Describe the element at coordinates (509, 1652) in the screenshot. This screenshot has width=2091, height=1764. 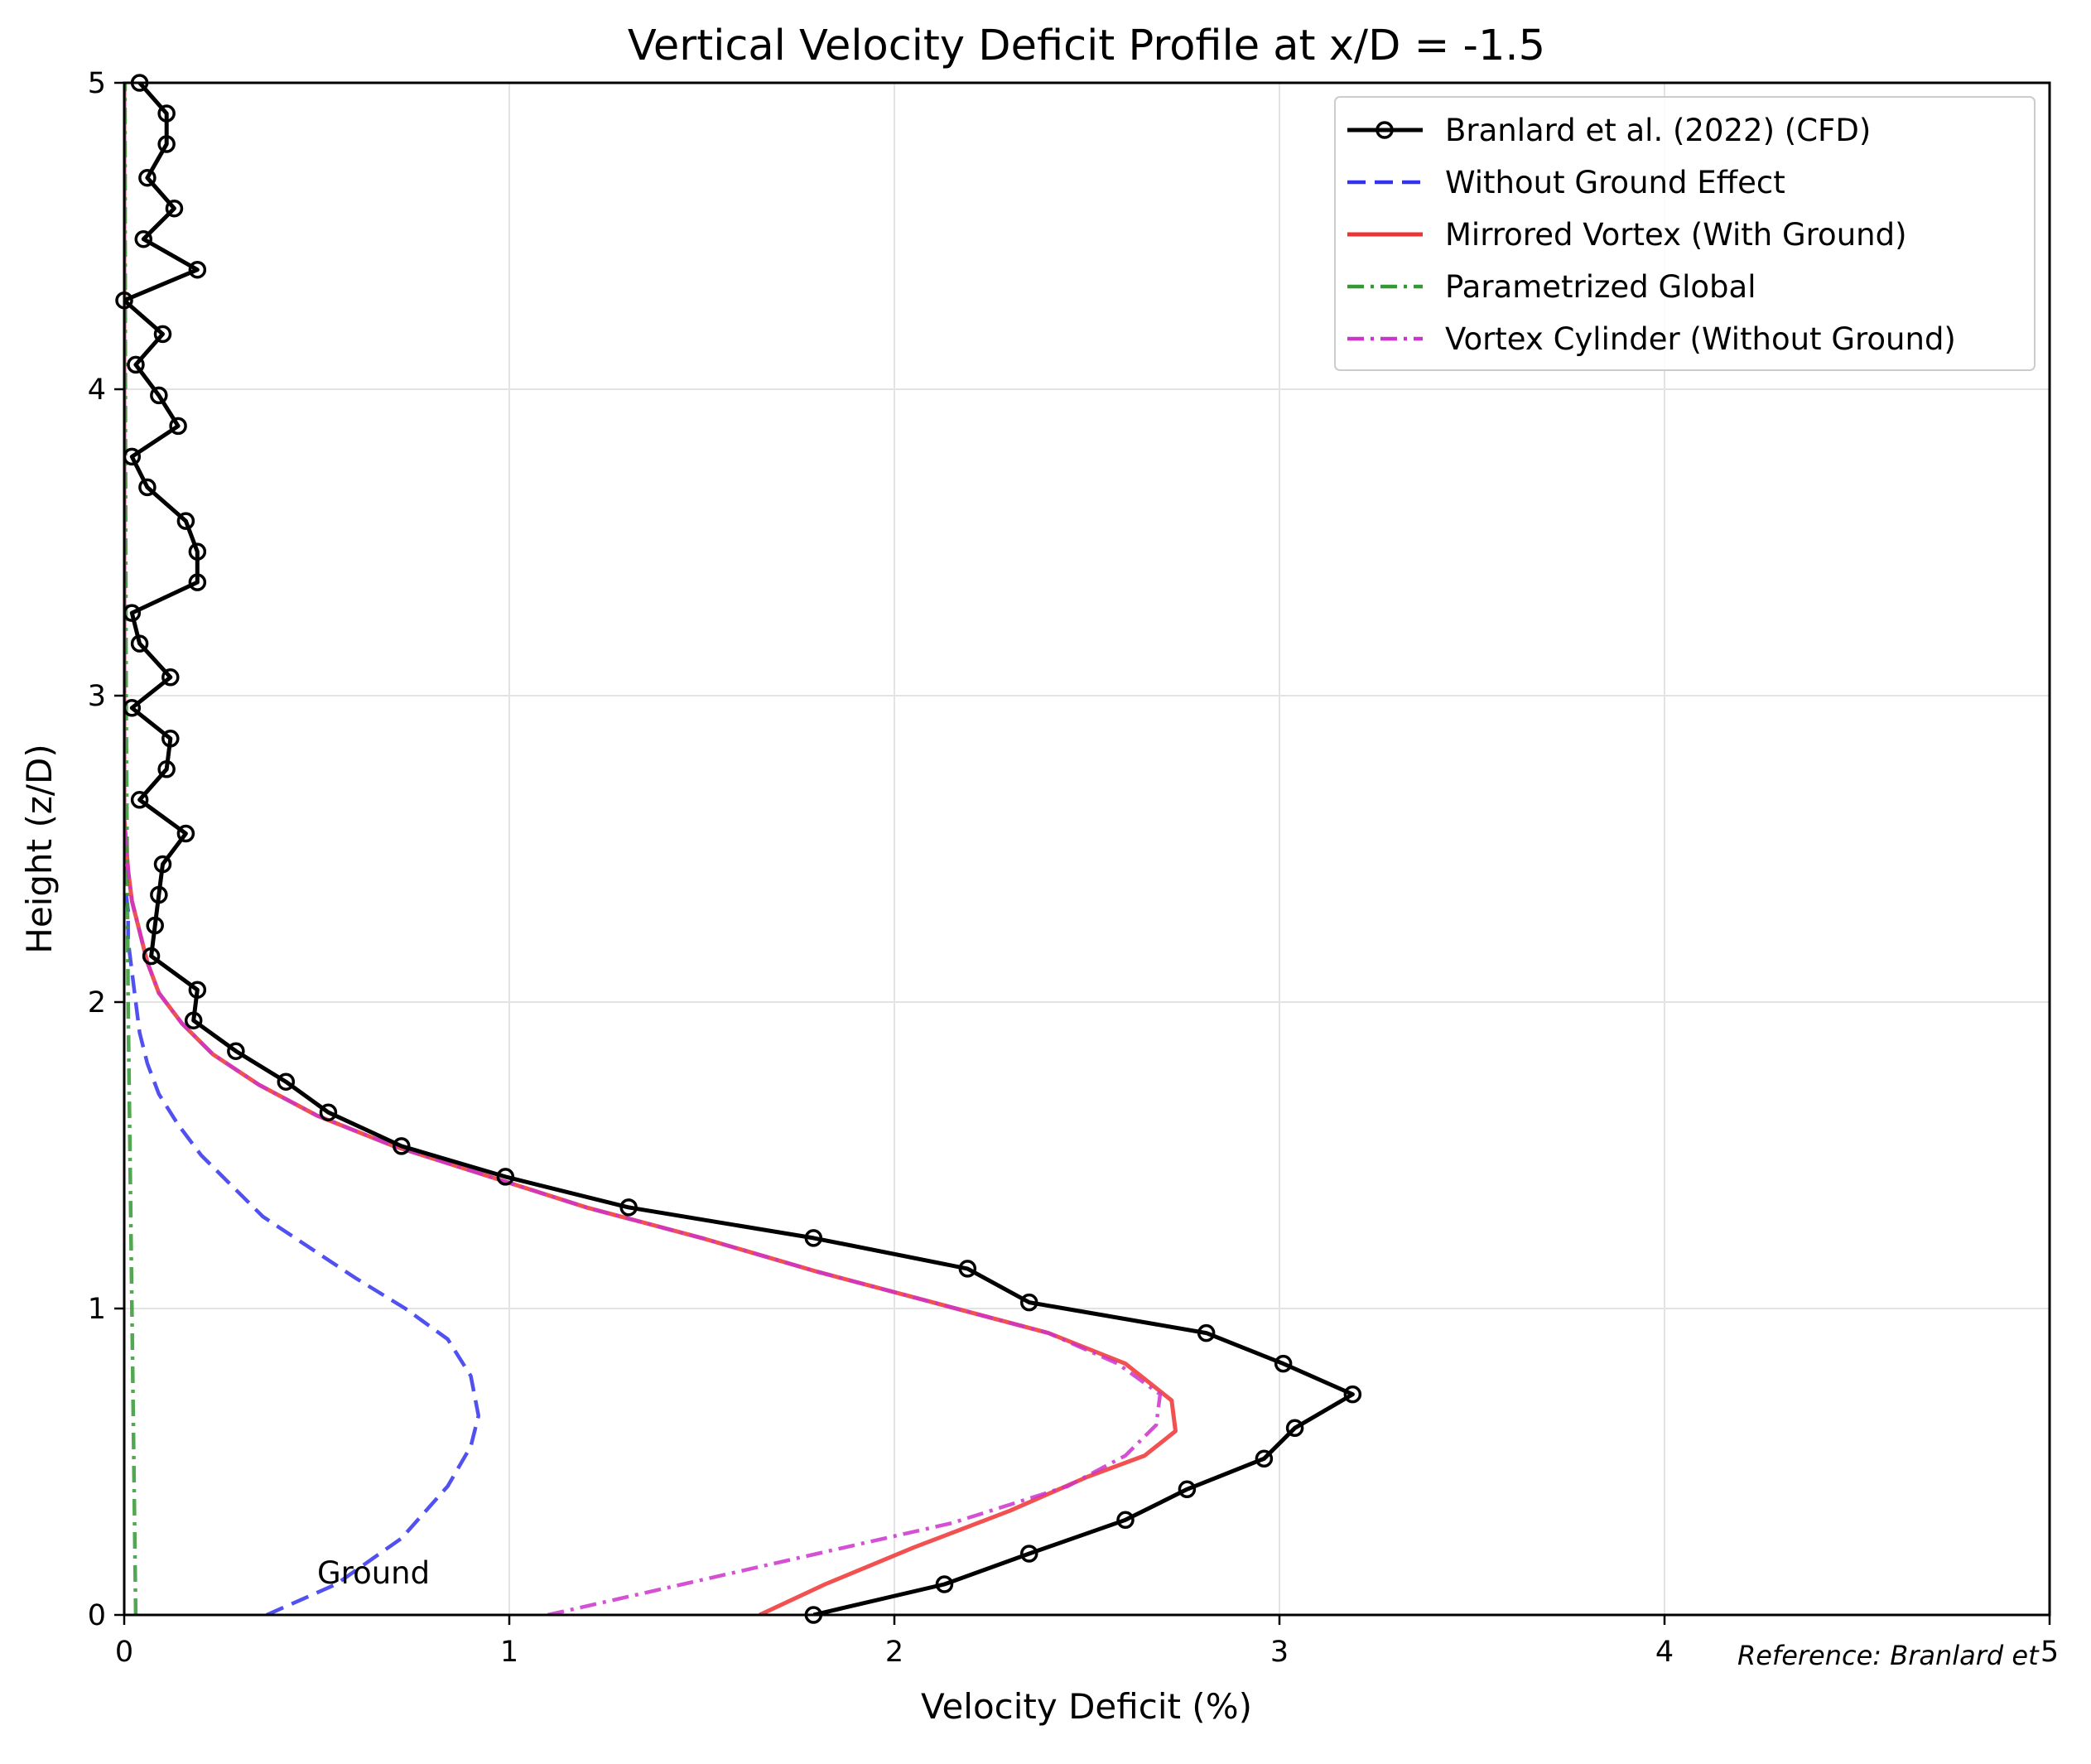
I see `x-tick-label: 1` at that location.